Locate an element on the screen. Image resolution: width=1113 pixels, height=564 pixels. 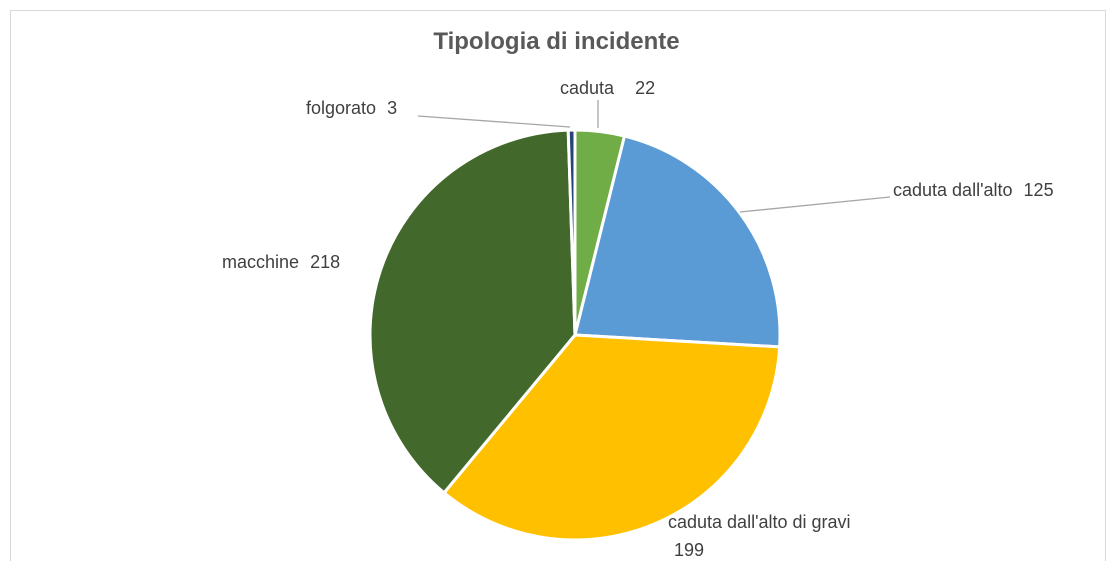
leader-lines is located at coordinates (654, 156).